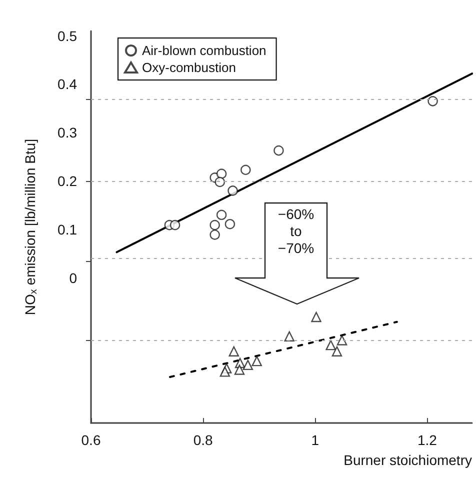 The image size is (476, 488). Describe the element at coordinates (68, 36) in the screenshot. I see `y-tick-label: 0.5` at that location.